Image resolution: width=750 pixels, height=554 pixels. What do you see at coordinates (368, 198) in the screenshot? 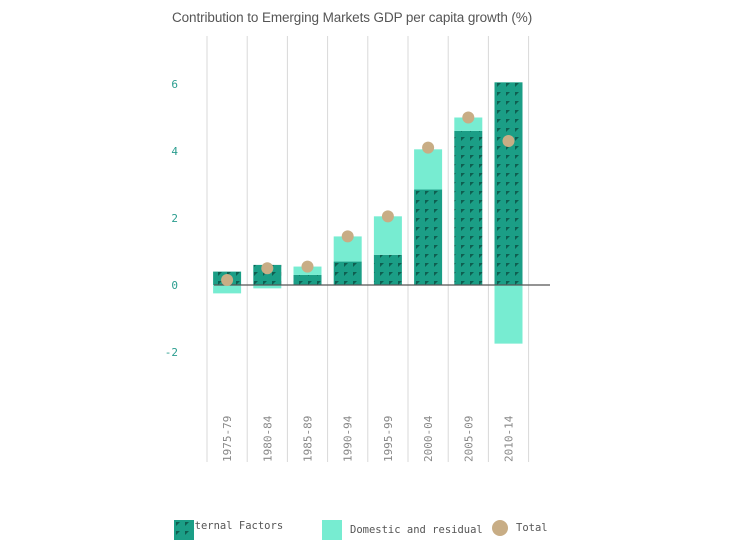
I see `total-dots` at bounding box center [368, 198].